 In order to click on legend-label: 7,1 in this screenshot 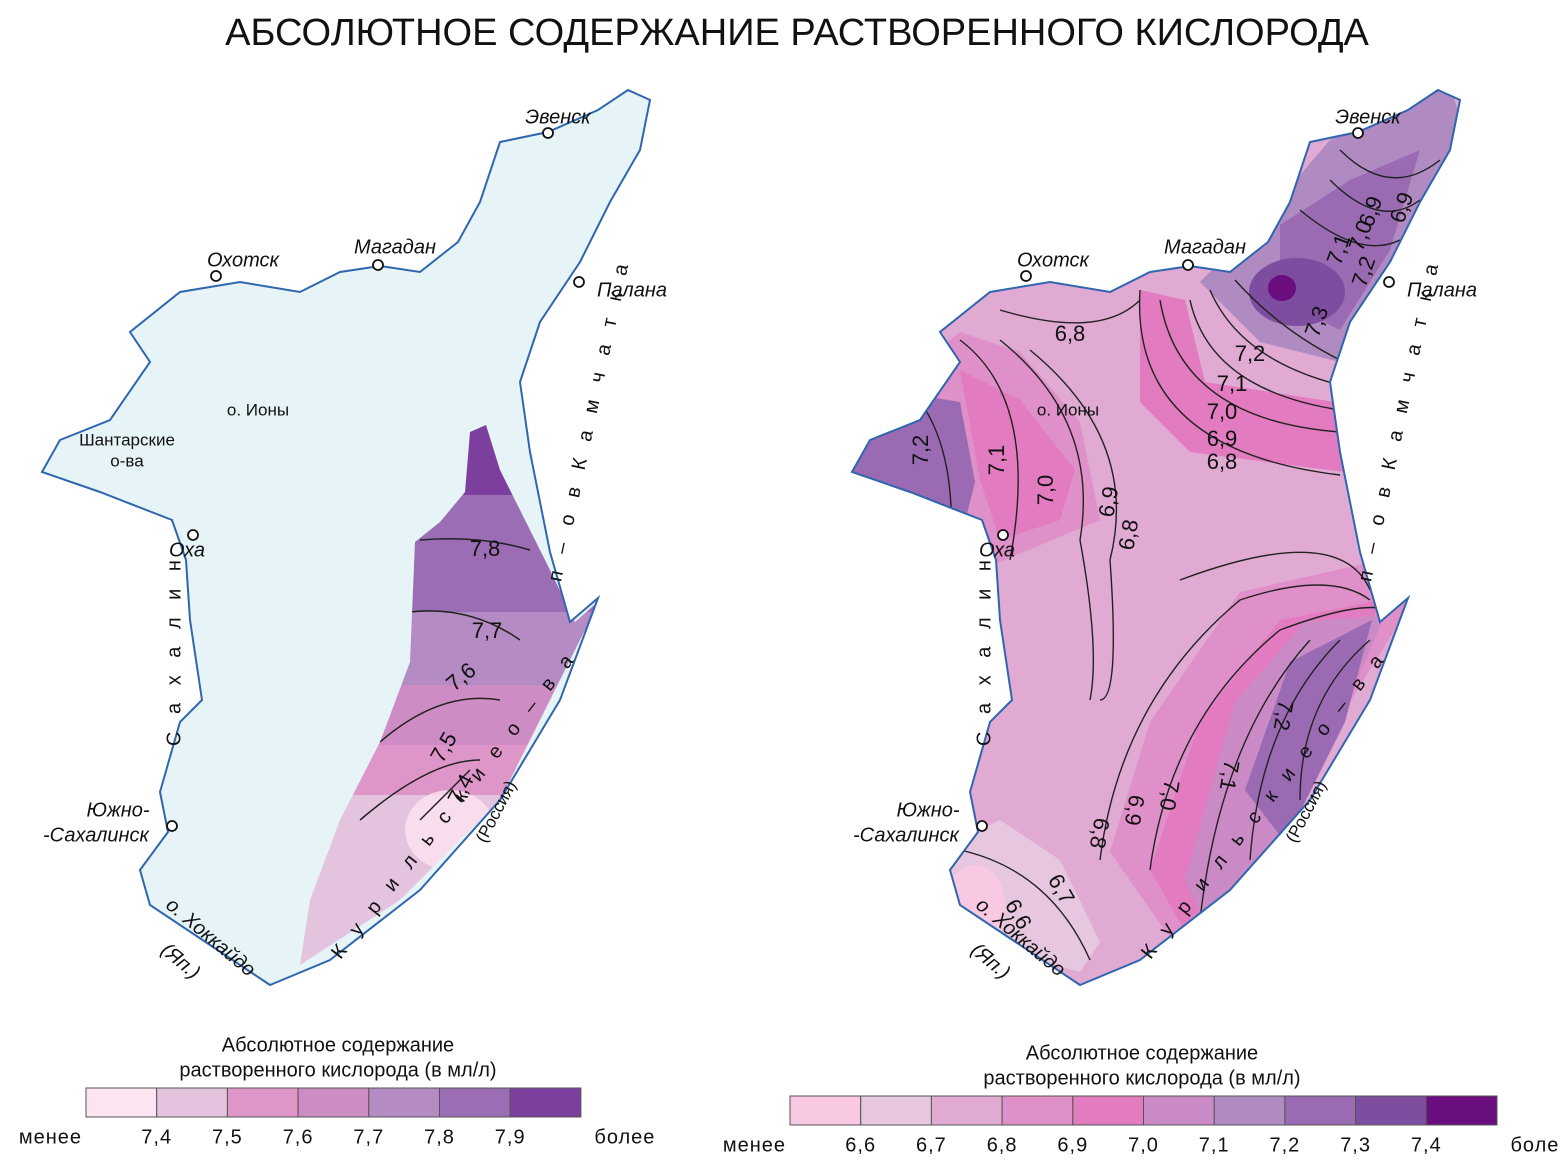, I will do `click(1214, 1145)`.